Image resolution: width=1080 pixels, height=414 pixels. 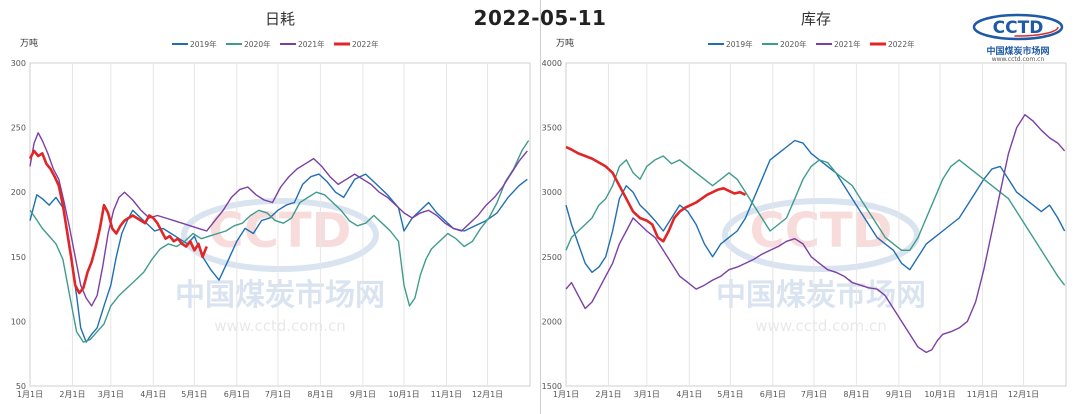 I want to click on y-tick-label: 300, so click(x=18, y=63).